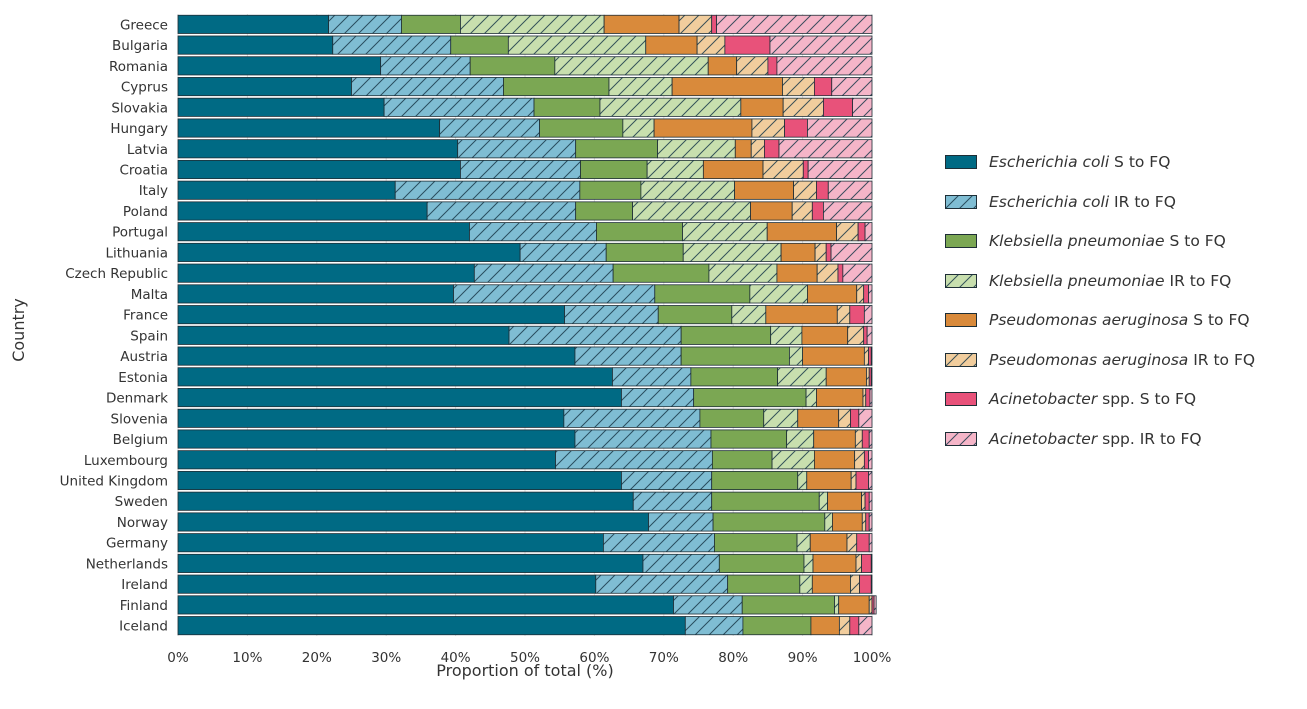 The image size is (1307, 709). I want to click on legend-item: Klebsiella pneumoniae IR to FQ, so click(1125, 281).